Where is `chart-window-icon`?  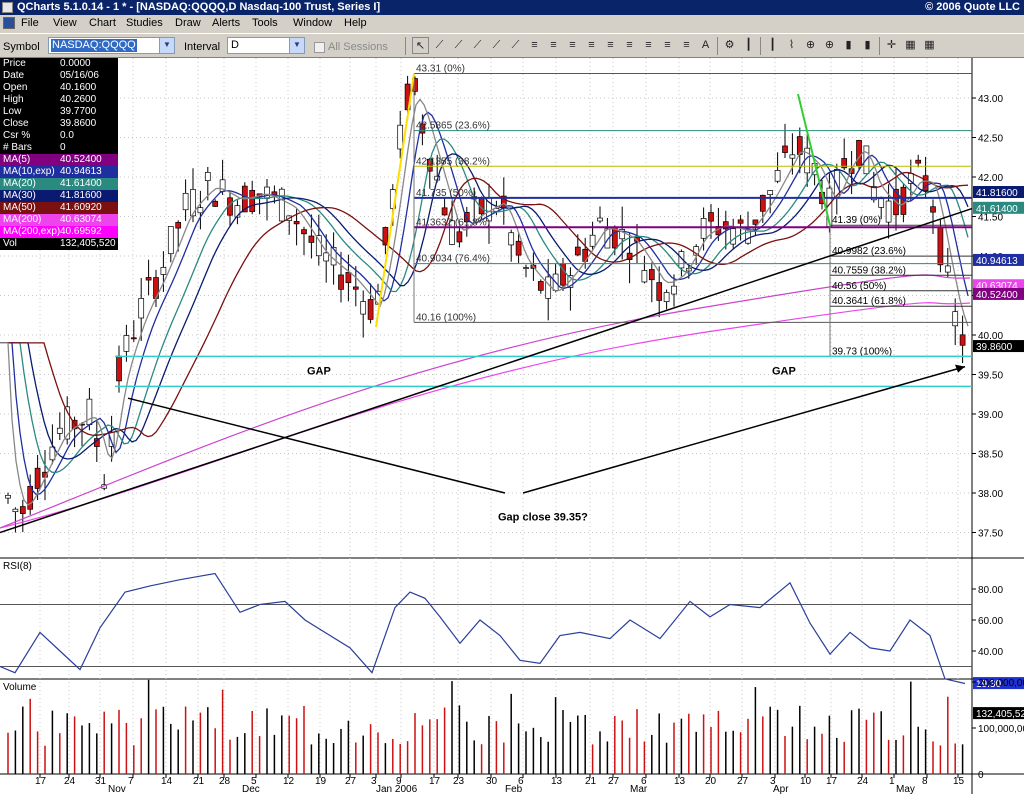 chart-window-icon is located at coordinates (9, 23).